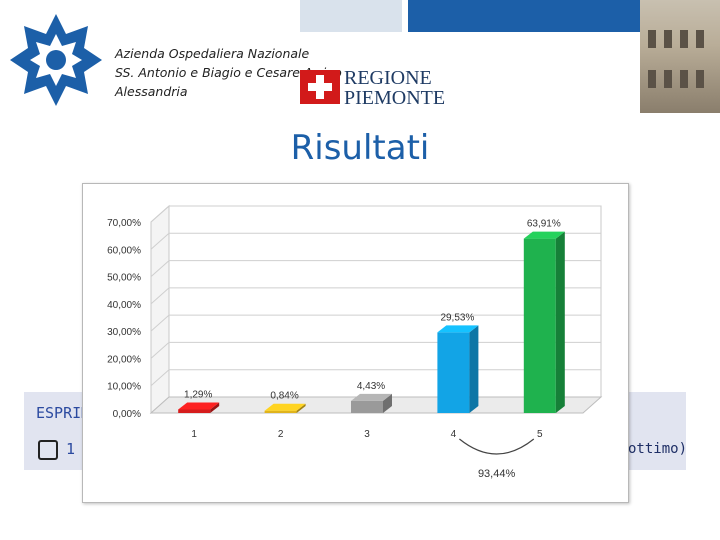 The image size is (720, 540). What do you see at coordinates (124, 359) in the screenshot?
I see `y-tick-label: 20,00%` at bounding box center [124, 359].